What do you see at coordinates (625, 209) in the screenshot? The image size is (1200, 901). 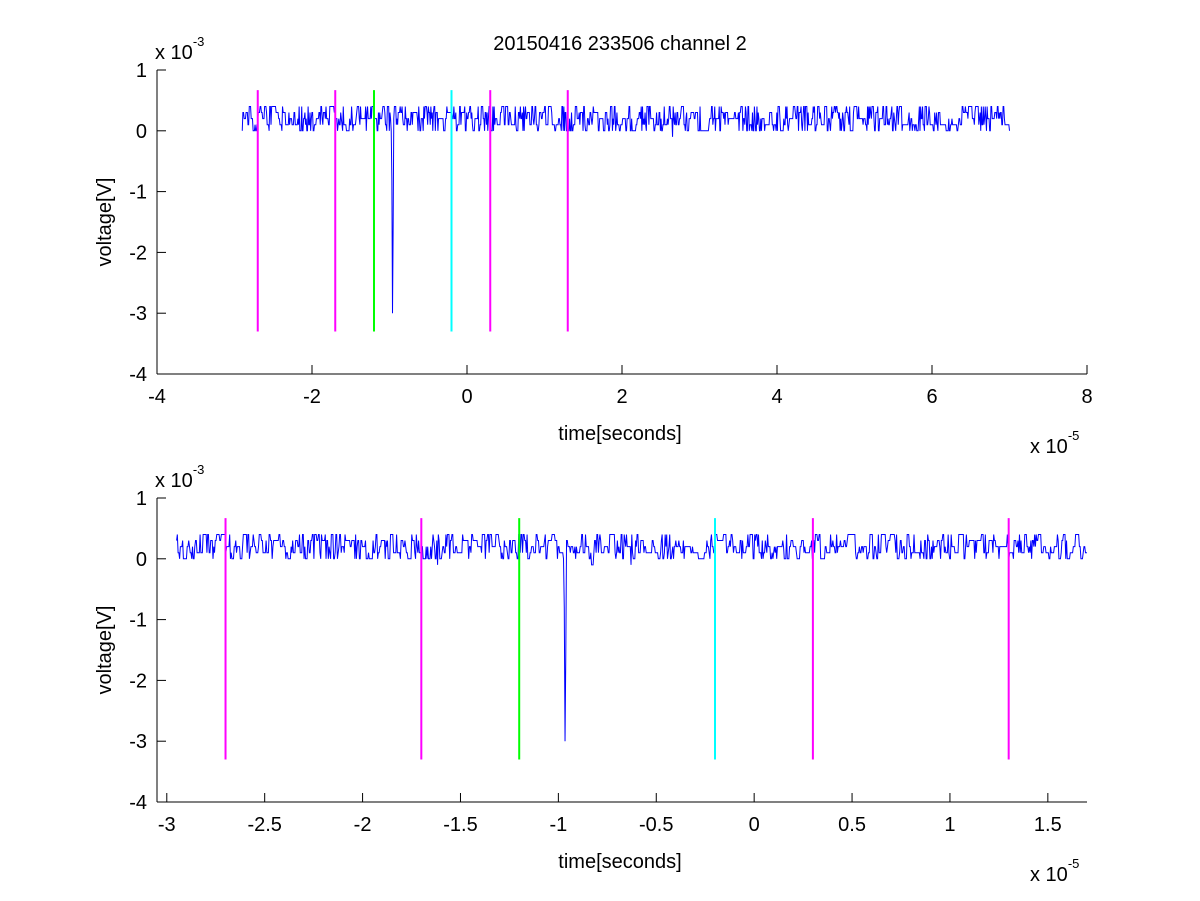 I see `voltage-trace` at bounding box center [625, 209].